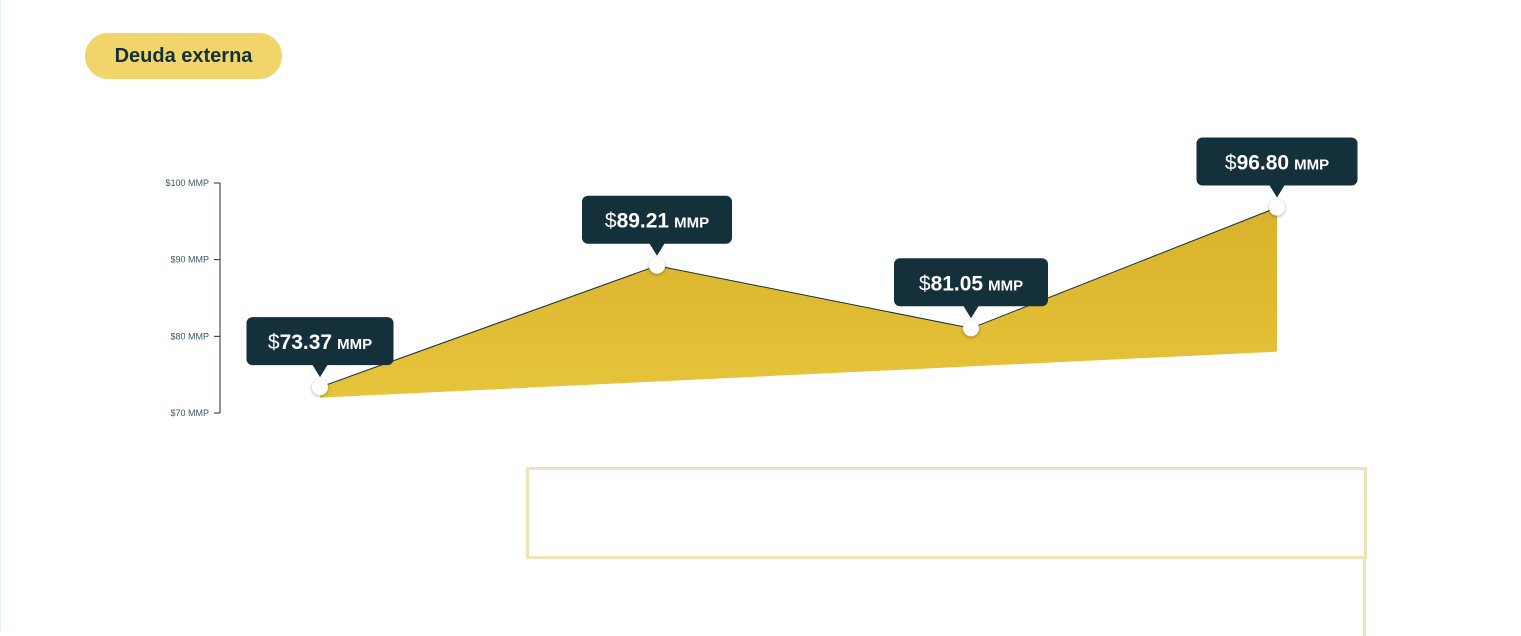  What do you see at coordinates (957, 283) in the screenshot?
I see `data-label-value: 81.05` at bounding box center [957, 283].